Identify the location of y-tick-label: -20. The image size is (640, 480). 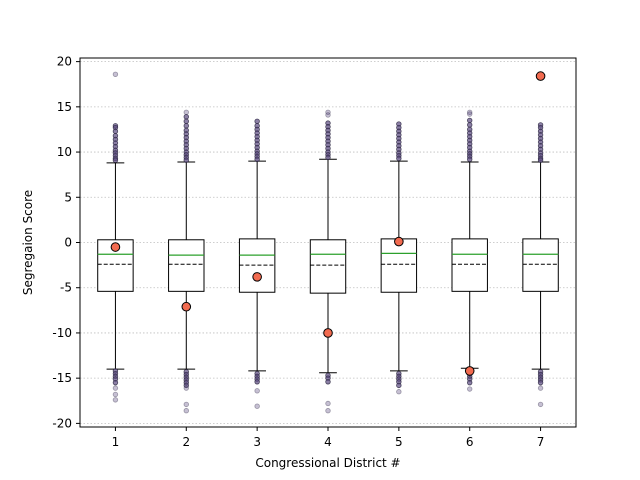
(62, 423).